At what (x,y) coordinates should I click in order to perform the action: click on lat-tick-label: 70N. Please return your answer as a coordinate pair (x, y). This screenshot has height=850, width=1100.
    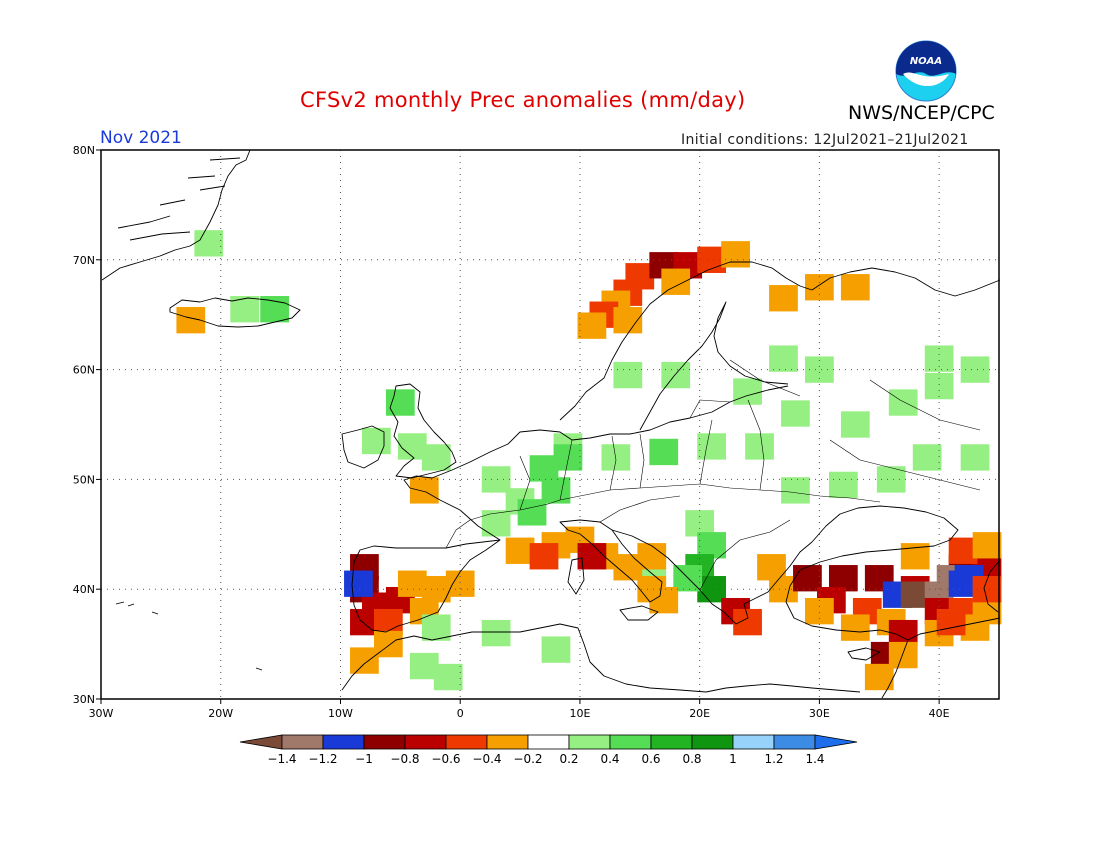
    Looking at the image, I should click on (84, 260).